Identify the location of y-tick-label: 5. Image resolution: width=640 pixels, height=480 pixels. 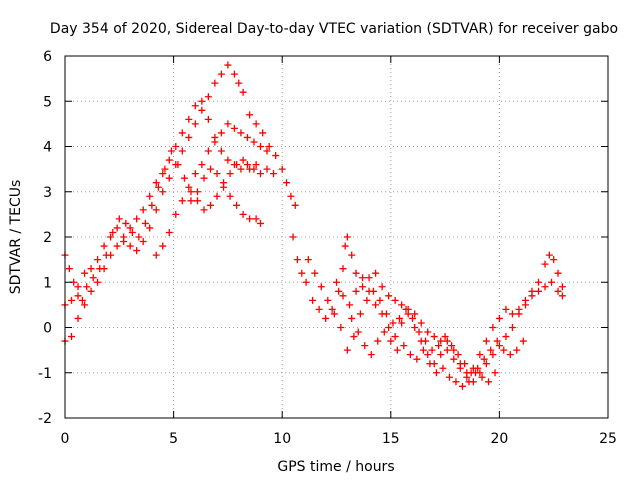
(47, 102).